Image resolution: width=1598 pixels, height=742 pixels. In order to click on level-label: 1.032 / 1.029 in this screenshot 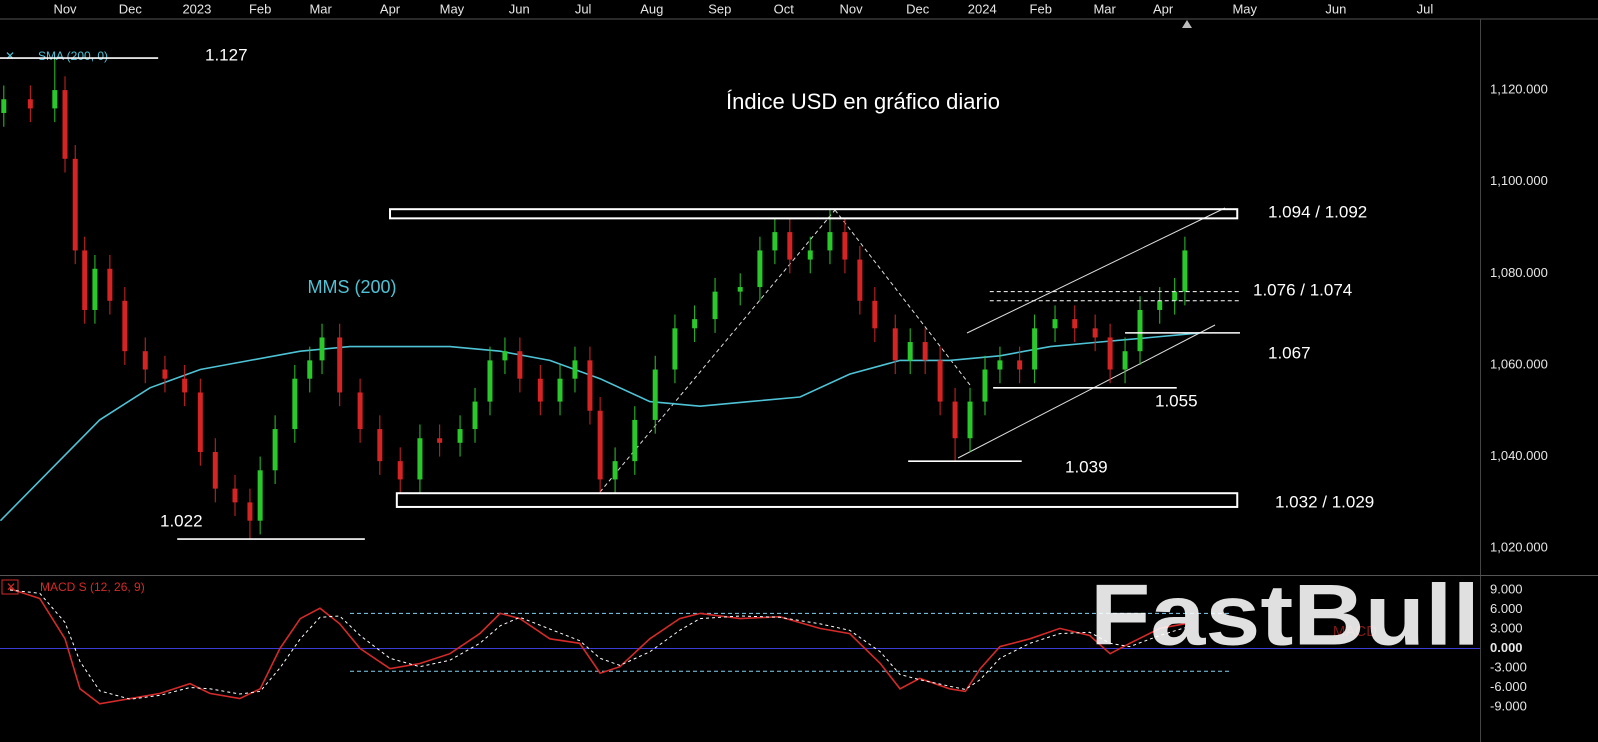, I will do `click(1324, 501)`.